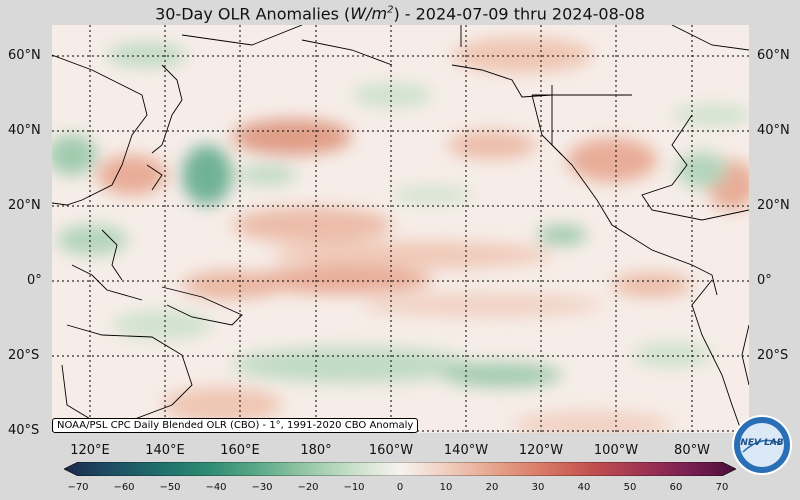 The height and width of the screenshot is (500, 800). What do you see at coordinates (692, 450) in the screenshot?
I see `lon-label-80w: 80°W` at bounding box center [692, 450].